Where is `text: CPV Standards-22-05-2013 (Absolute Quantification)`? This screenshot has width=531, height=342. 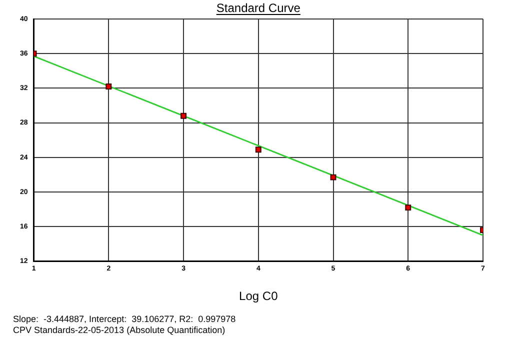 text: CPV Standards-22-05-2013 (Absolute Quantification) is located at coordinates (119, 330).